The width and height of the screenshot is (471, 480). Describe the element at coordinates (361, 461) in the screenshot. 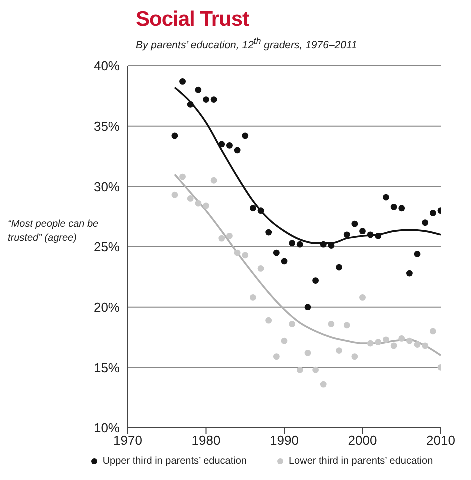

I see `legend-label: Lower third in parents’ education` at that location.